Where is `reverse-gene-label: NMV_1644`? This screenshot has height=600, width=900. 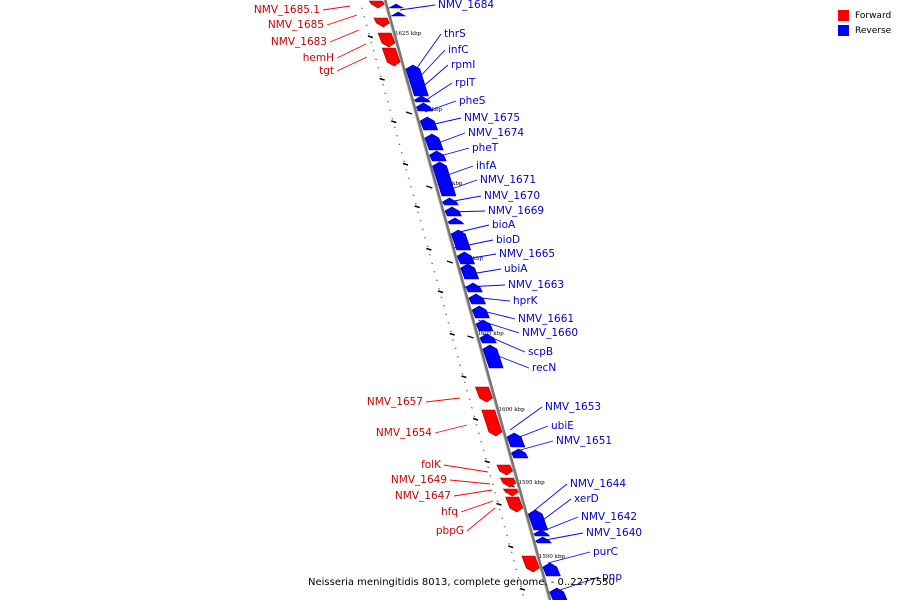 reverse-gene-label: NMV_1644 is located at coordinates (598, 484).